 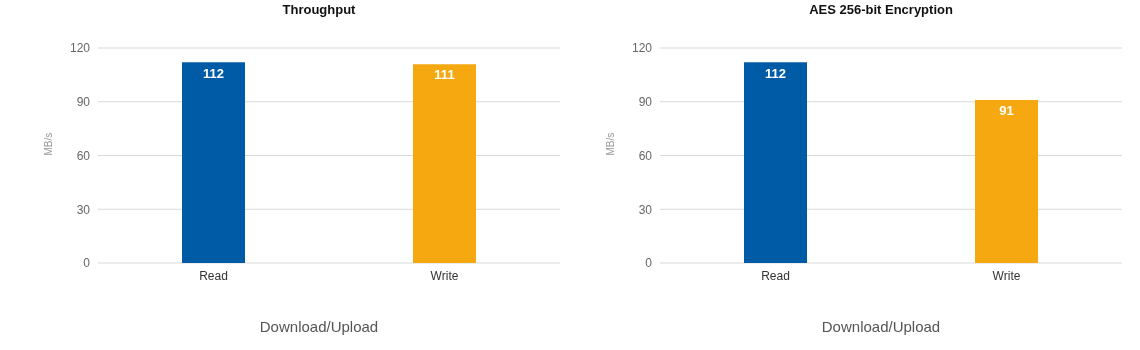 What do you see at coordinates (881, 9) in the screenshot?
I see `chart-title: AES 256-bit Encryption` at bounding box center [881, 9].